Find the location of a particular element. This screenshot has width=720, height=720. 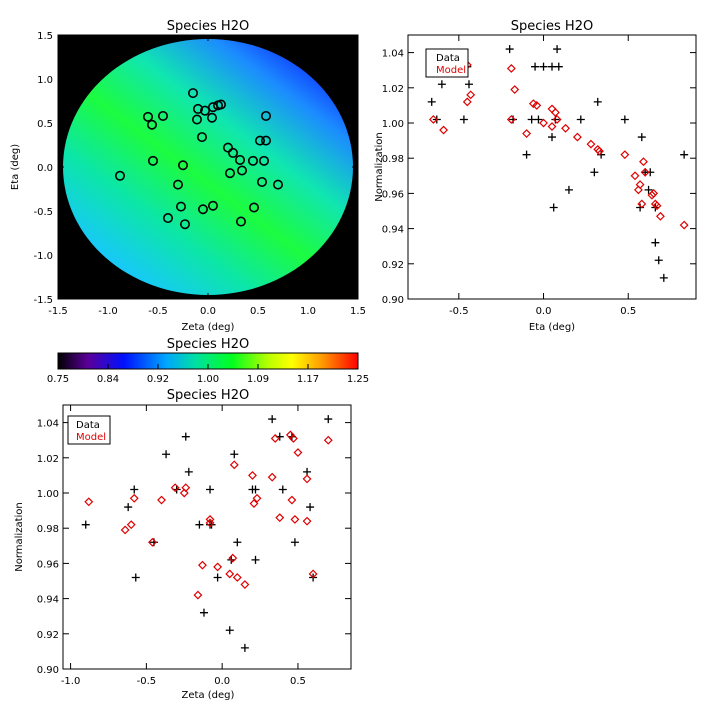

y-tick-label: 1.02 is located at coordinates (393, 89).